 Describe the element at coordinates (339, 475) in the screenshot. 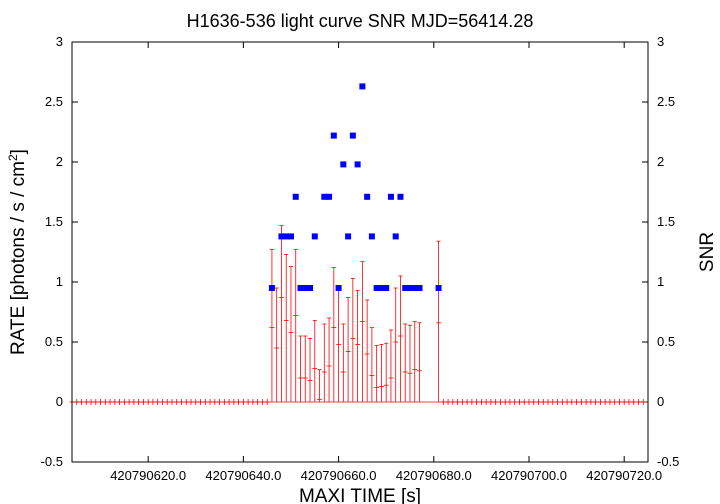

I see `x-tick-label: 420790660.0` at that location.